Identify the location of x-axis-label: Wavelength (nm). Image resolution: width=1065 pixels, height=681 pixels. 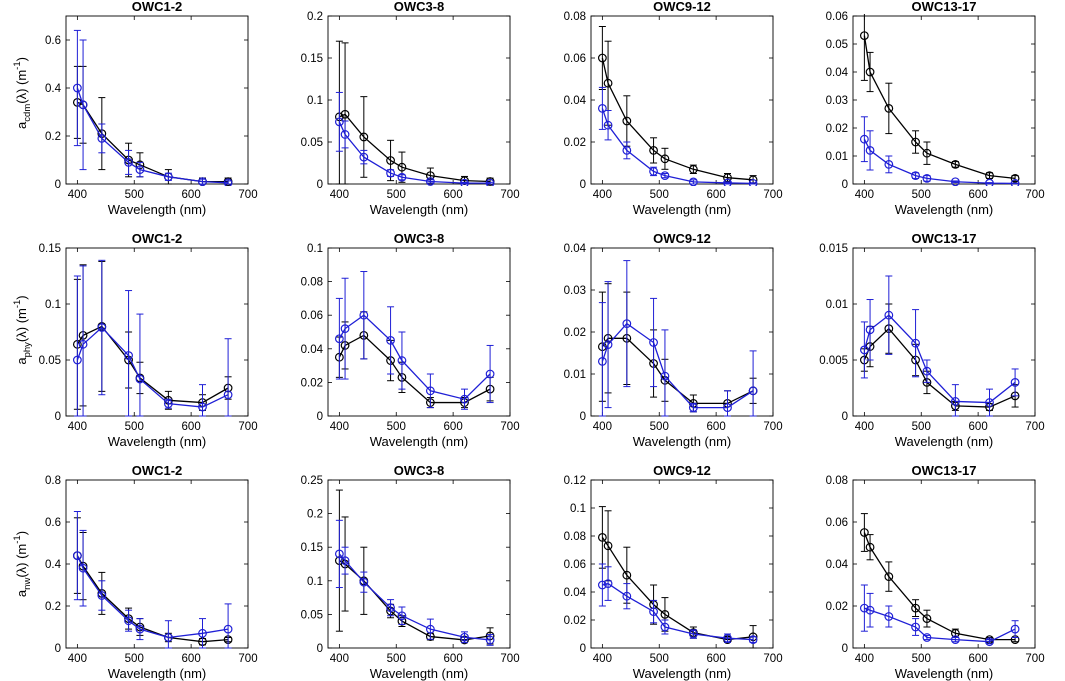
(682, 441).